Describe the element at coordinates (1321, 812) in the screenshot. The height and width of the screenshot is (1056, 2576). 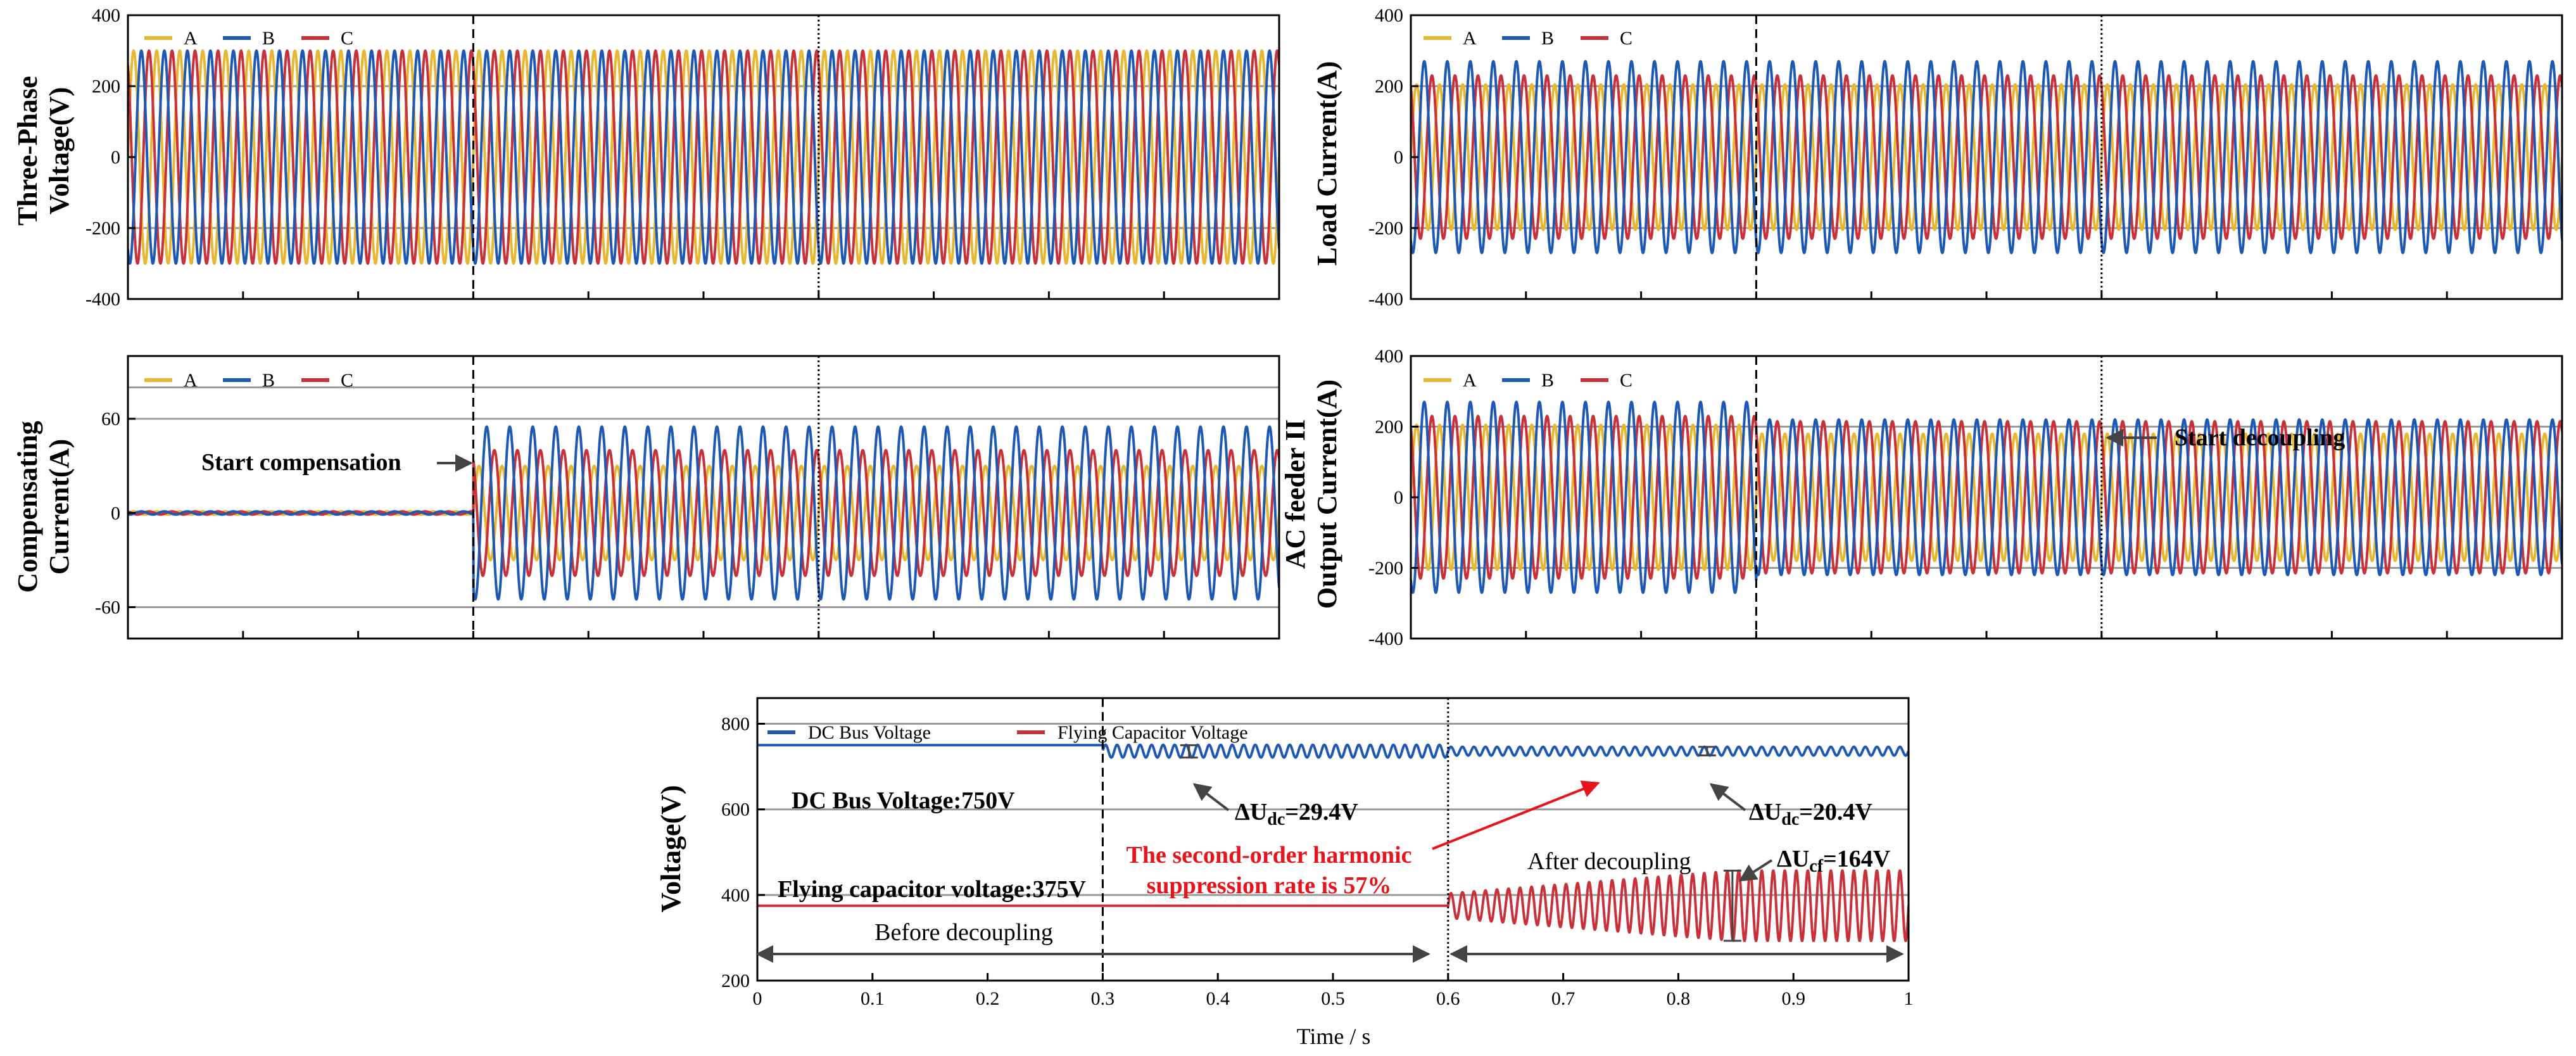
I see `delta-udc-1-suffix: =29.4V` at that location.